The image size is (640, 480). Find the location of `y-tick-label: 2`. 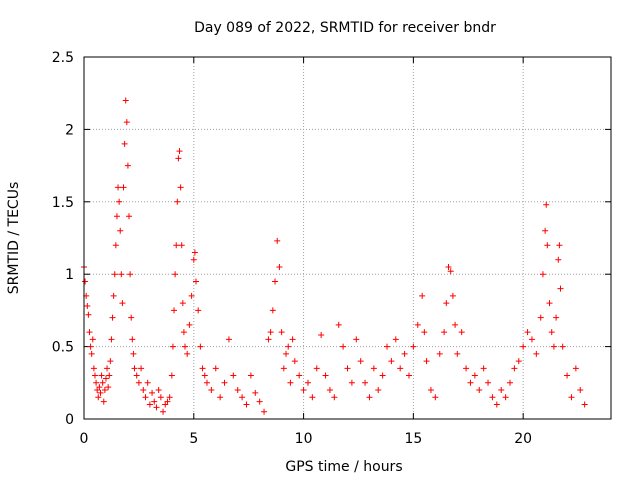

y-tick-label: 2 is located at coordinates (69, 130).